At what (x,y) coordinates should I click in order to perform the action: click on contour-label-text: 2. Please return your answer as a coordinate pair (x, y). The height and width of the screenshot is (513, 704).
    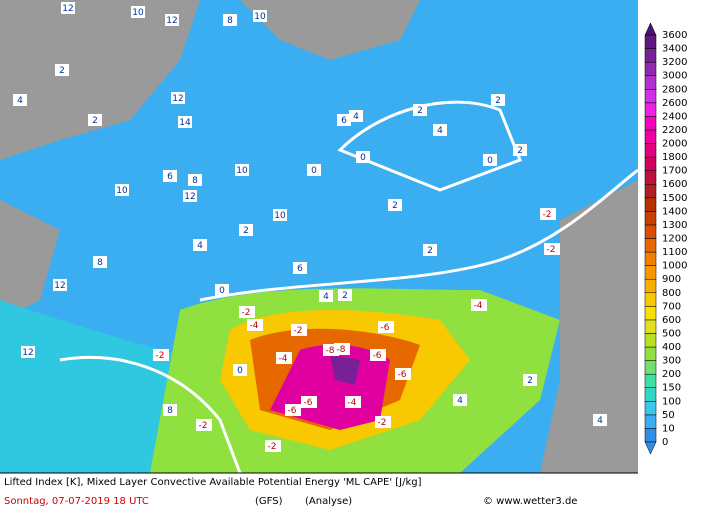
    Looking at the image, I should click on (530, 381).